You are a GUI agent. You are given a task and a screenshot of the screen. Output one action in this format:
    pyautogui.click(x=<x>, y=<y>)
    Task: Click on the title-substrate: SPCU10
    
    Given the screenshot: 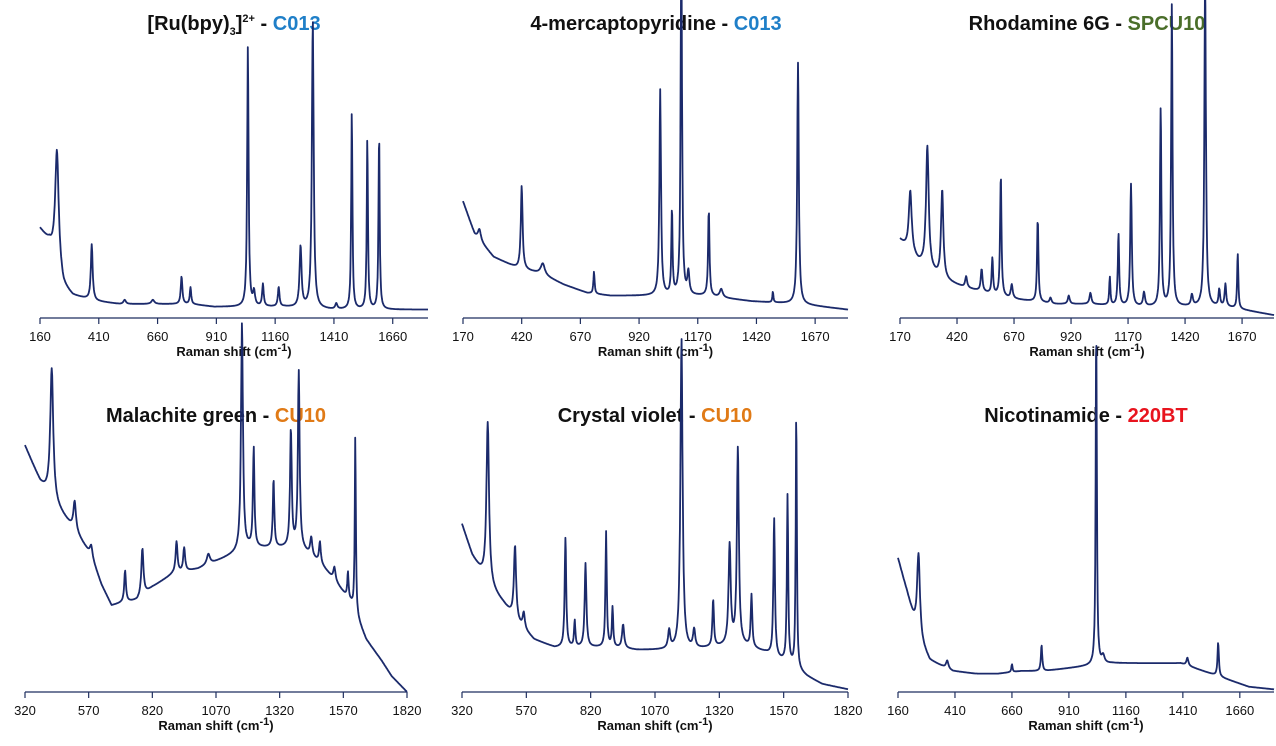 What is the action you would take?
    pyautogui.click(x=1167, y=24)
    